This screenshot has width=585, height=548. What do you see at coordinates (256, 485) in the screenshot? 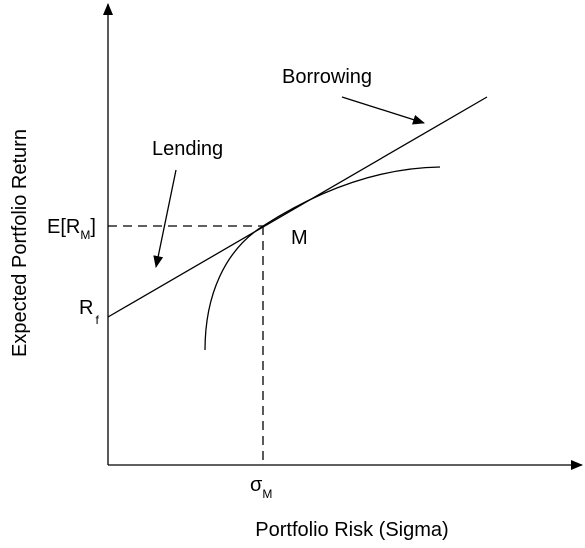
I see `tick-text: σ` at bounding box center [256, 485].